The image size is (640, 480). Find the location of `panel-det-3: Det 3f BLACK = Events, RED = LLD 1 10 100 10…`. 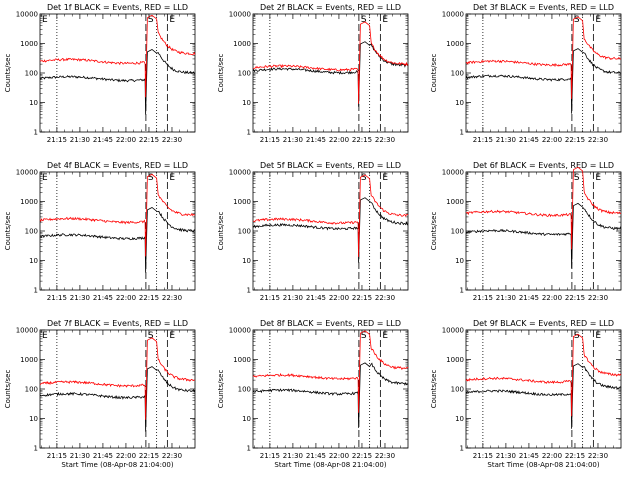

panel-det-3: Det 3f BLACK = Events, RED = LLD 1 10 100 10… is located at coordinates (526, 73).